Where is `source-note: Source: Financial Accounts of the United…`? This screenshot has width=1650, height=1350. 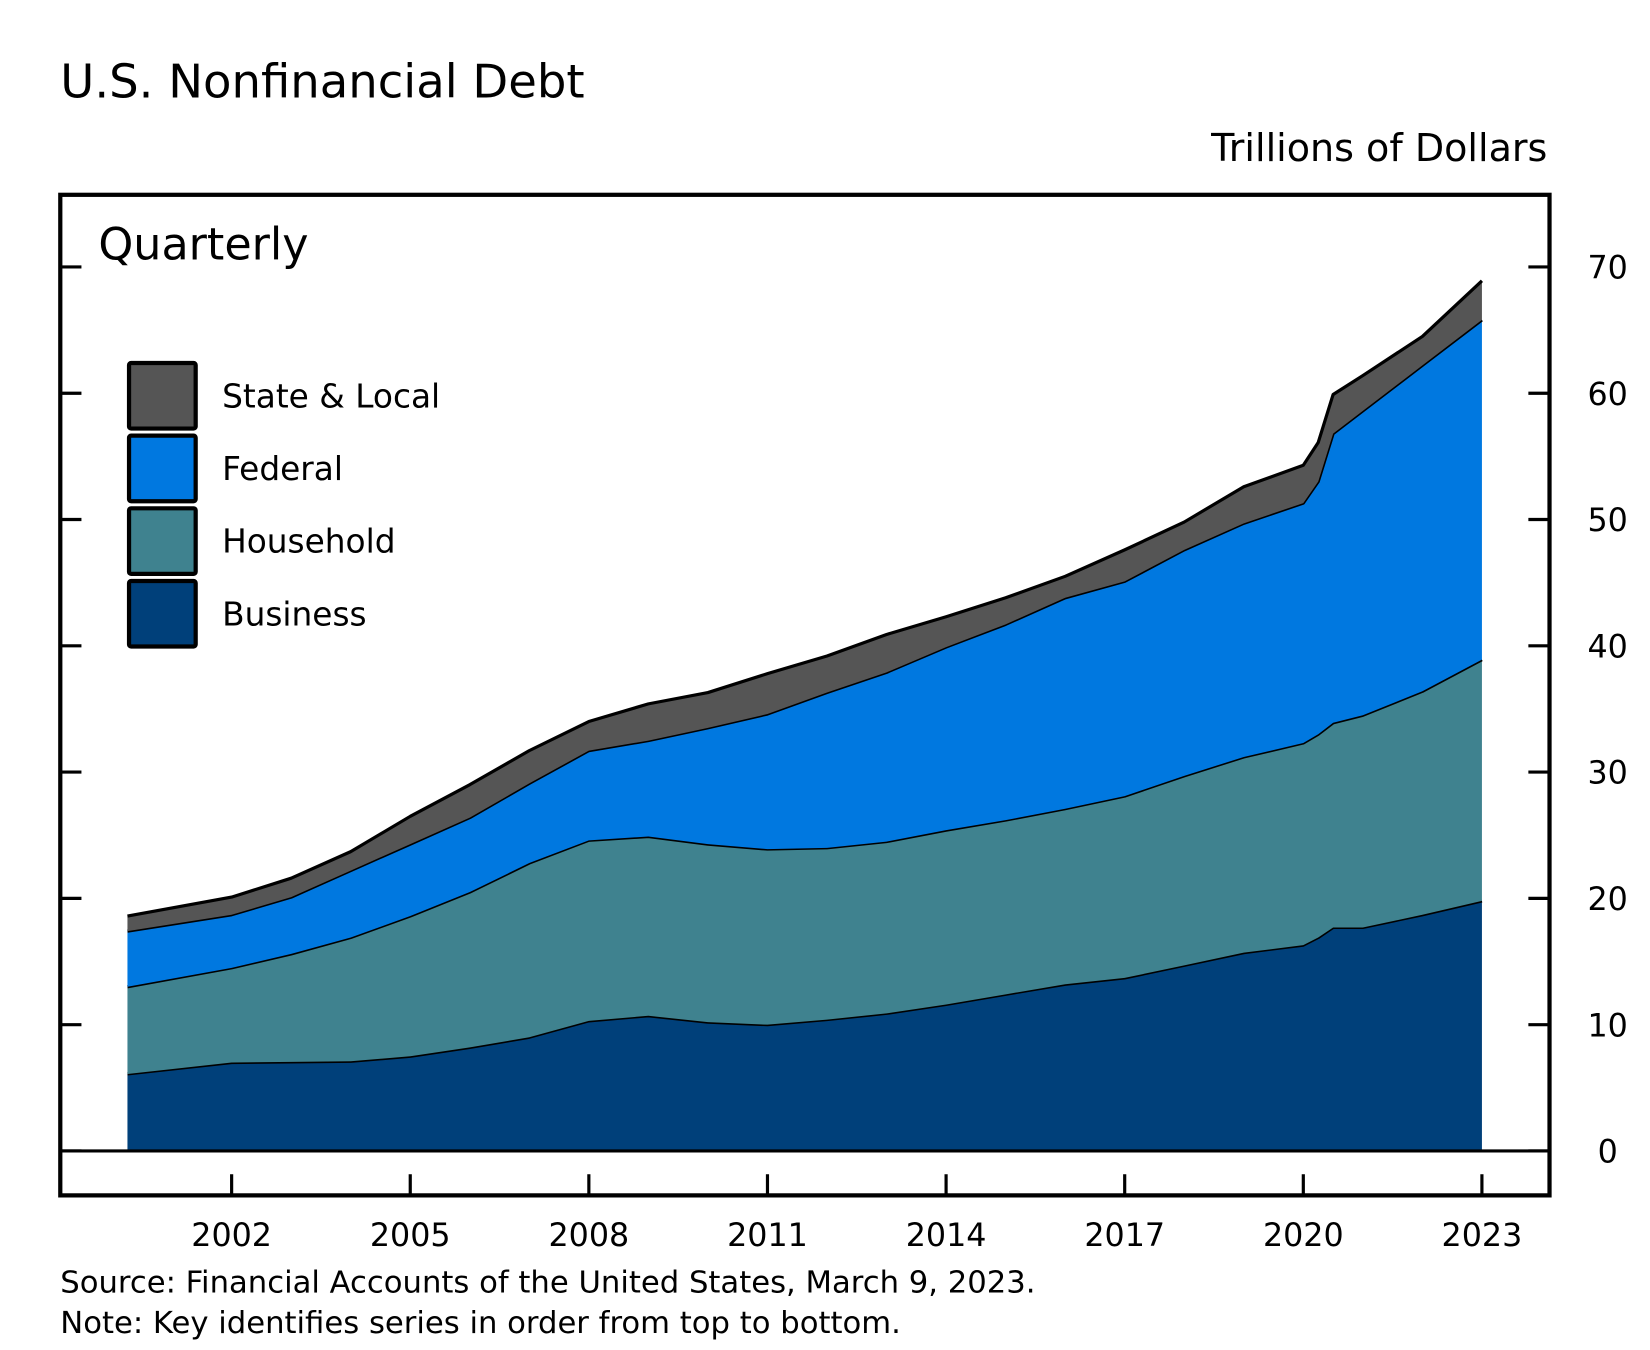
source-note: Source: Financial Accounts of the United… is located at coordinates (547, 1283).